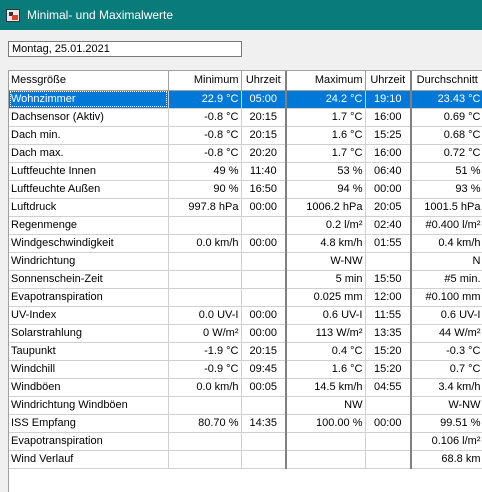 The image size is (482, 492). I want to click on cell-maximum: 0.2 l/m², so click(326, 225).